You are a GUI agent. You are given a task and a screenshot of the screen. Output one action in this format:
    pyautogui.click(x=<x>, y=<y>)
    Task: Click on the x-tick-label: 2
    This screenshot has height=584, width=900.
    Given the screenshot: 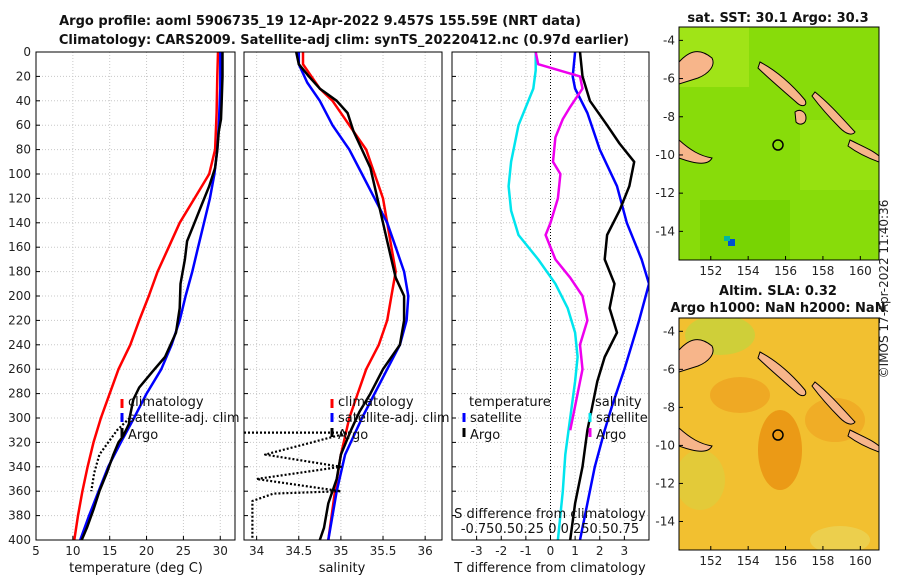 What is the action you would take?
    pyautogui.click(x=600, y=551)
    